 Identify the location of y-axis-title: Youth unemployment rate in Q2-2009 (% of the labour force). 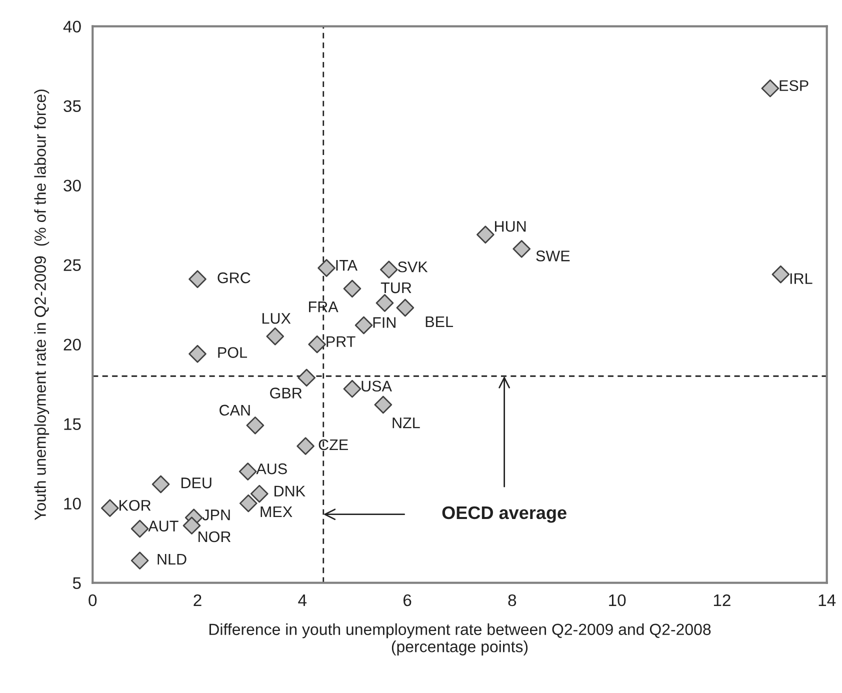
(42, 305).